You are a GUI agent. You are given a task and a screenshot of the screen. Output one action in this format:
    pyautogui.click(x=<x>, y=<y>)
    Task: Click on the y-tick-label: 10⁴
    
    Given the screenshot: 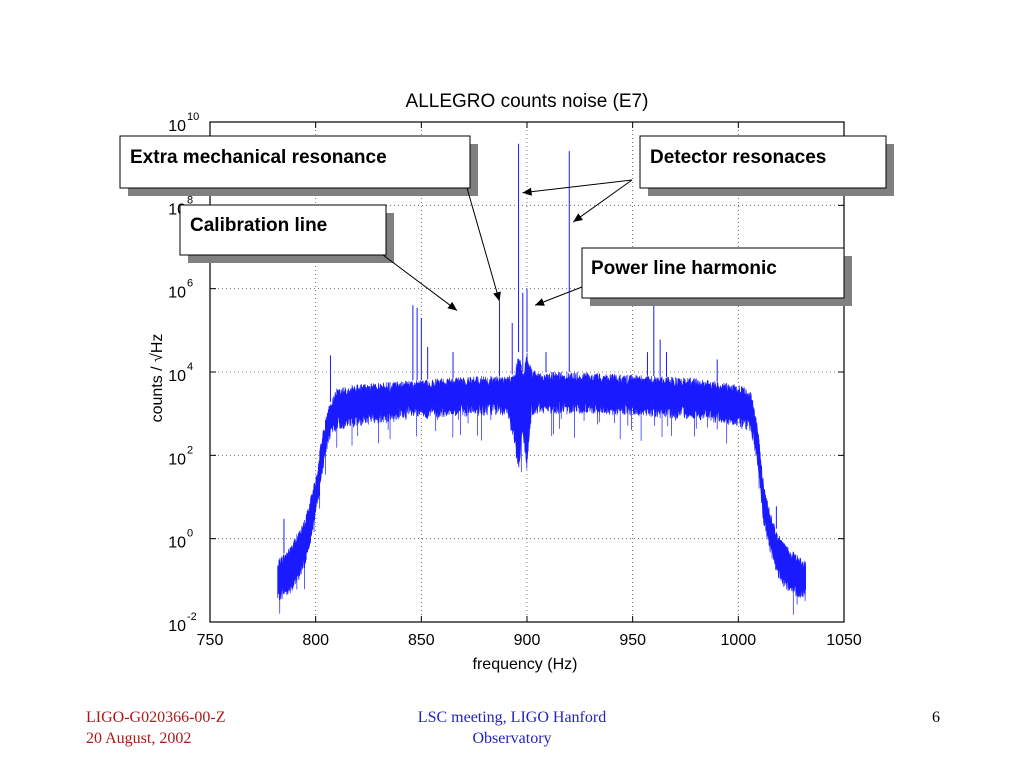 What is the action you would take?
    pyautogui.click(x=180, y=373)
    